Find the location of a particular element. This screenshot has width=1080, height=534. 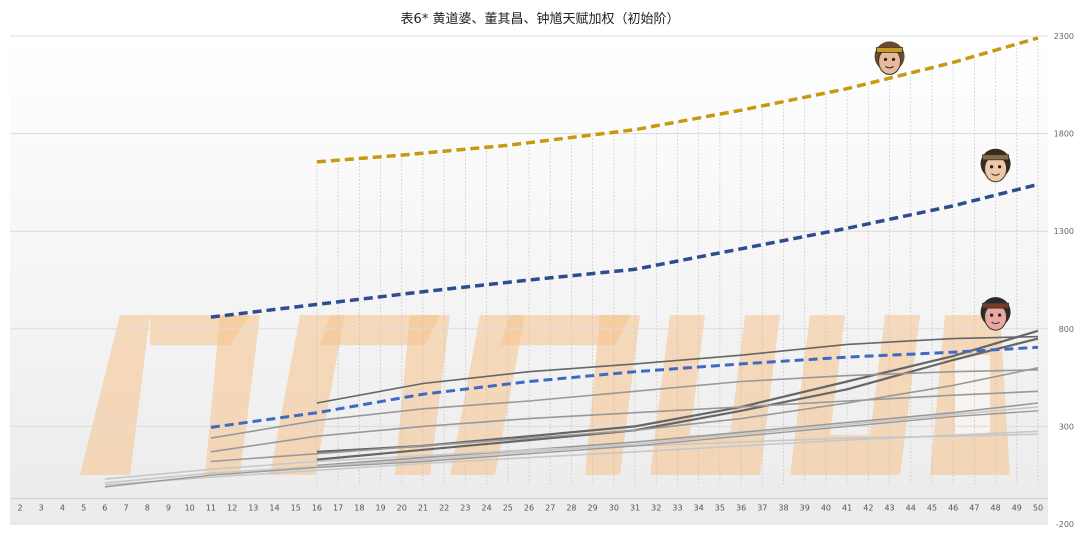

x-tick-label: 6 is located at coordinates (104, 508).